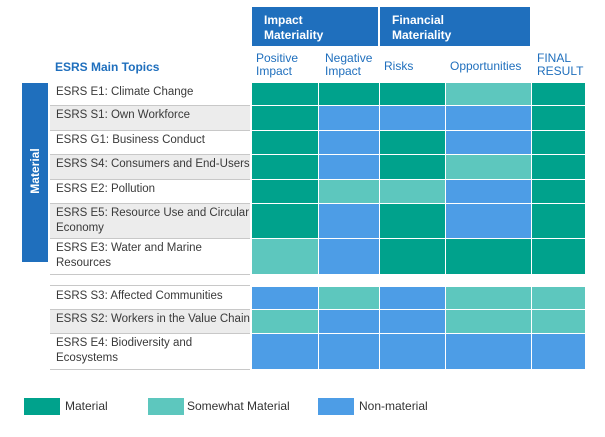 The image size is (605, 437). I want to click on column-header-negative-impact: Negative Impact, so click(349, 64).